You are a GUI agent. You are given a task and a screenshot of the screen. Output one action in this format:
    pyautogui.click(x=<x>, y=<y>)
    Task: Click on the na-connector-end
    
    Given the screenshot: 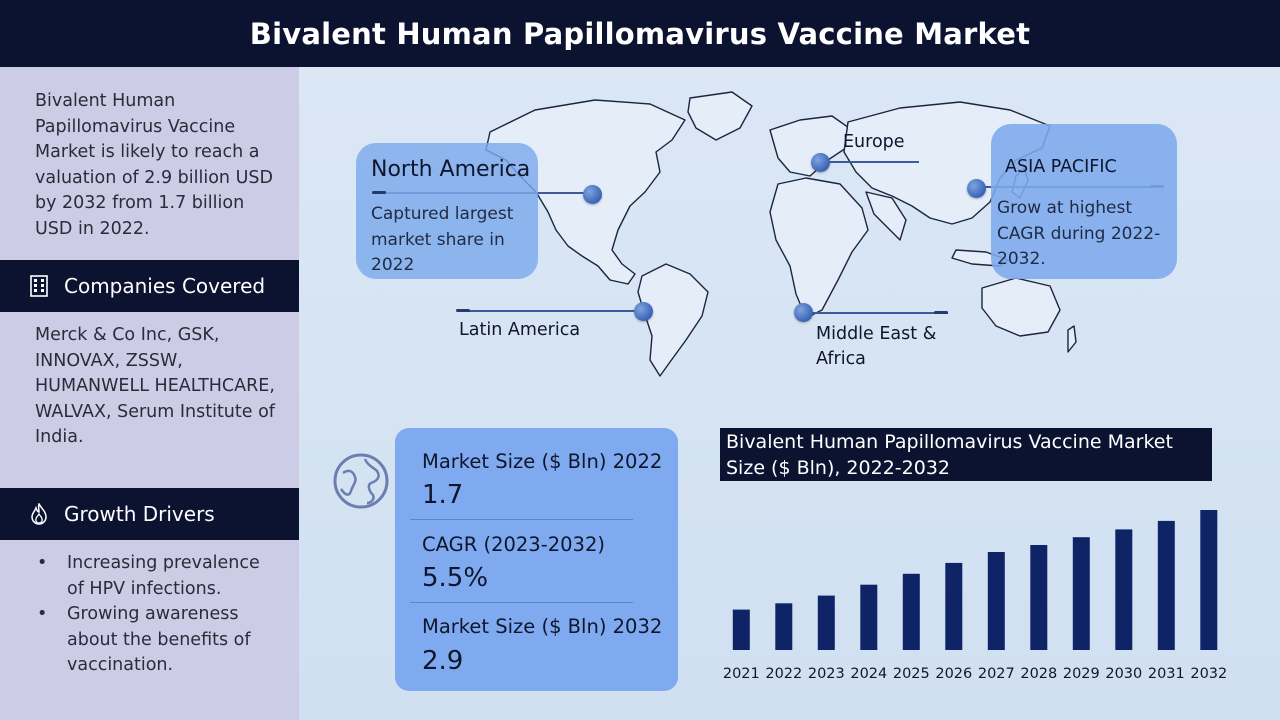 What is the action you would take?
    pyautogui.click(x=379, y=192)
    